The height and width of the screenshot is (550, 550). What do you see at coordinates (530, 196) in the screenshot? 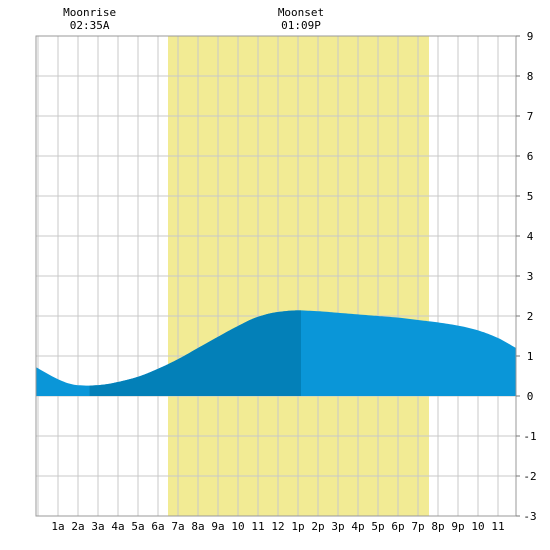
I see `y-tick-label: 5` at bounding box center [530, 196].